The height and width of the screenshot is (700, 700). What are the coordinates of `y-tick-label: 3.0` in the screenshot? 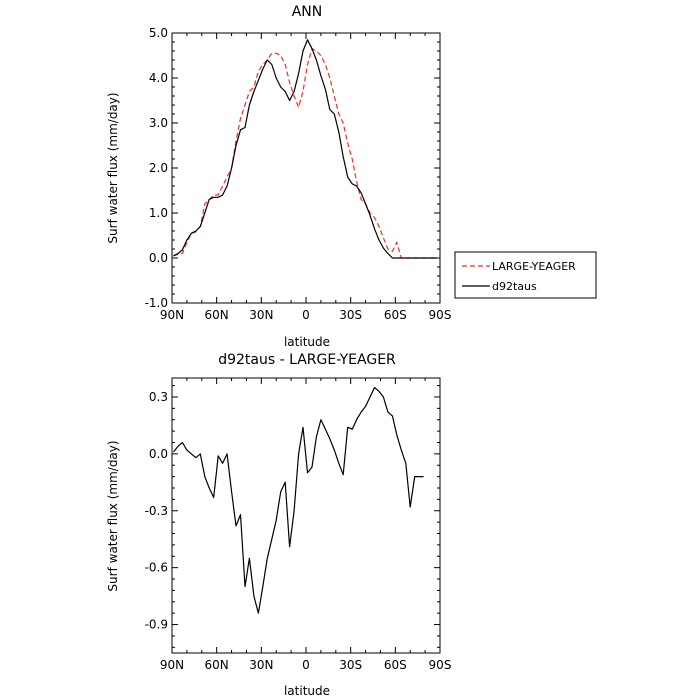 It's located at (158, 123).